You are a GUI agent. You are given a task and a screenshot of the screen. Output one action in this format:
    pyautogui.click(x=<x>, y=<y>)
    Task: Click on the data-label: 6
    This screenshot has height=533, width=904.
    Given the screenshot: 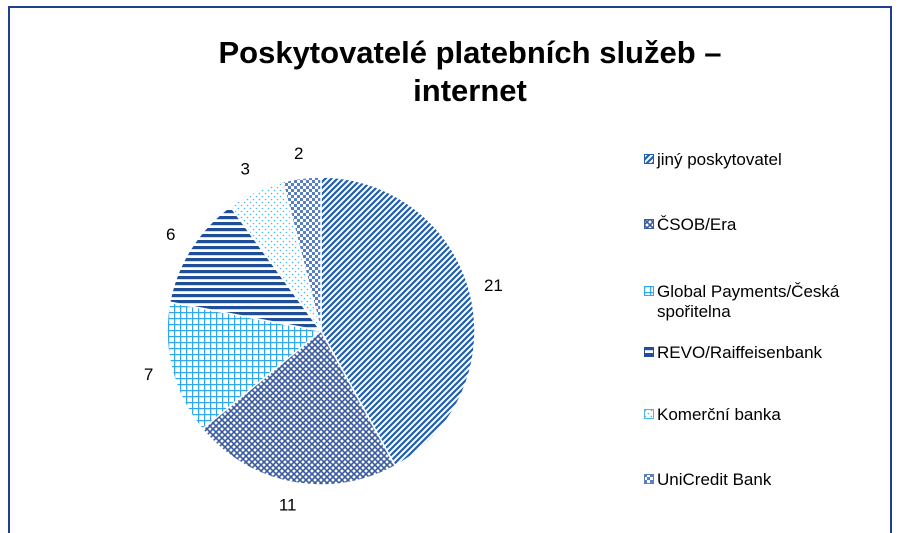 What is the action you would take?
    pyautogui.click(x=170, y=234)
    